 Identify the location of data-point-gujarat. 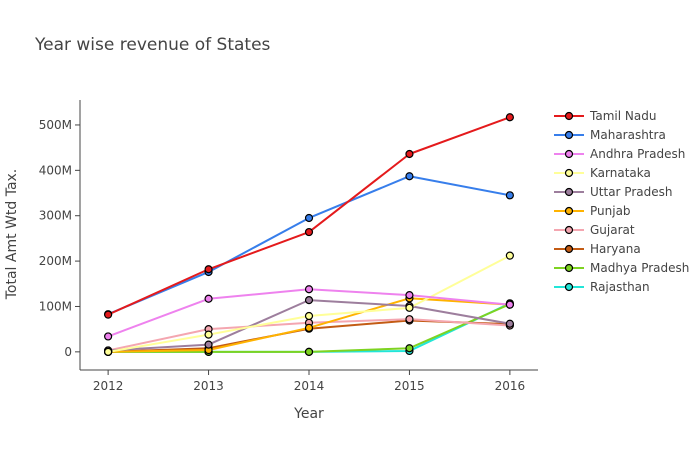
(409, 319).